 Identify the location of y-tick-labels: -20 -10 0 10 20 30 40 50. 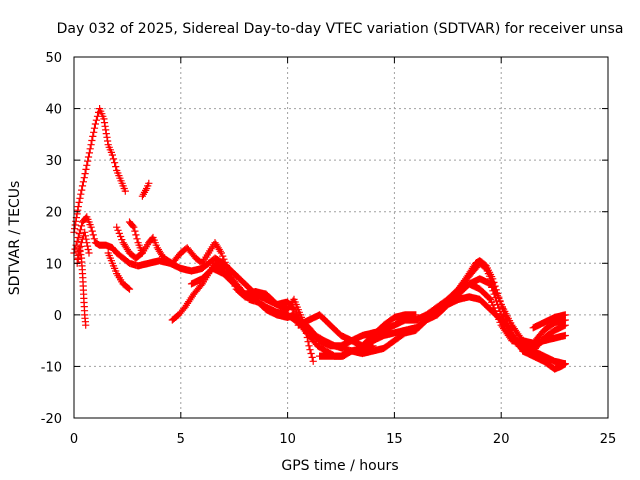
(51, 239).